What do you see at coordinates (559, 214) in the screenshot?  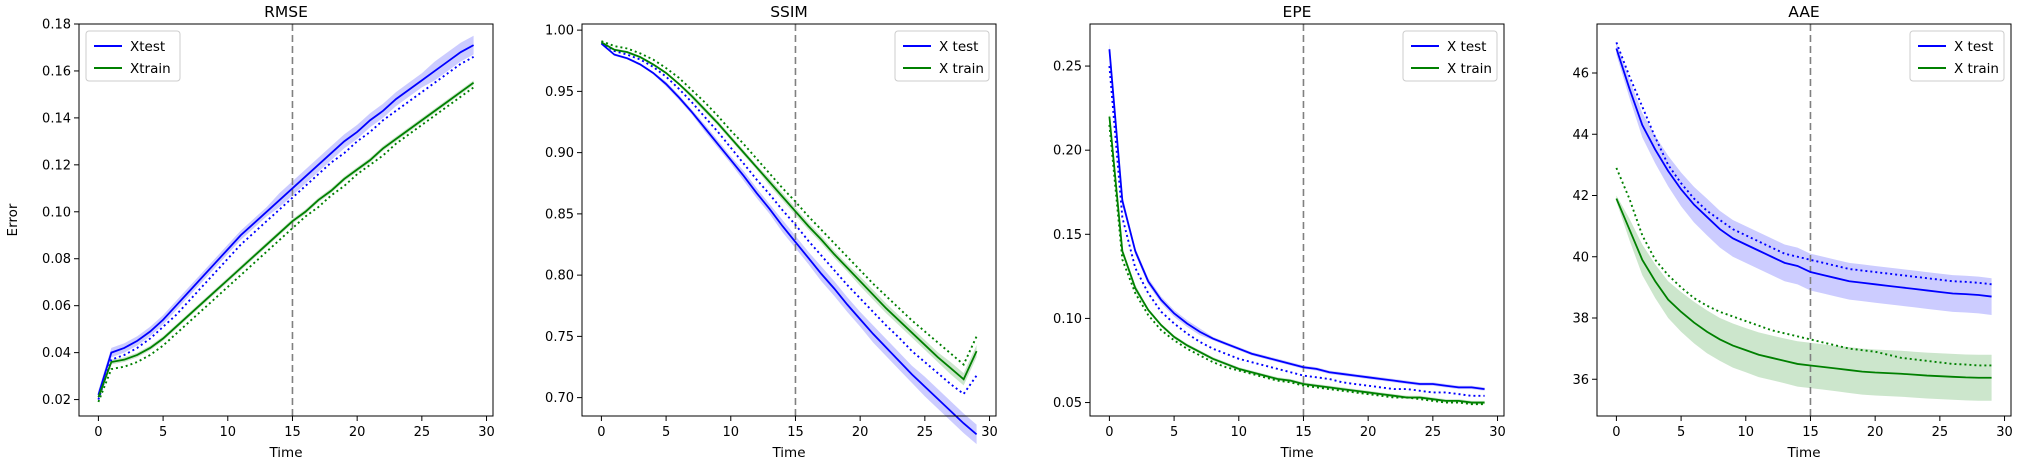 I see `y-tick-label: 0.85` at bounding box center [559, 214].